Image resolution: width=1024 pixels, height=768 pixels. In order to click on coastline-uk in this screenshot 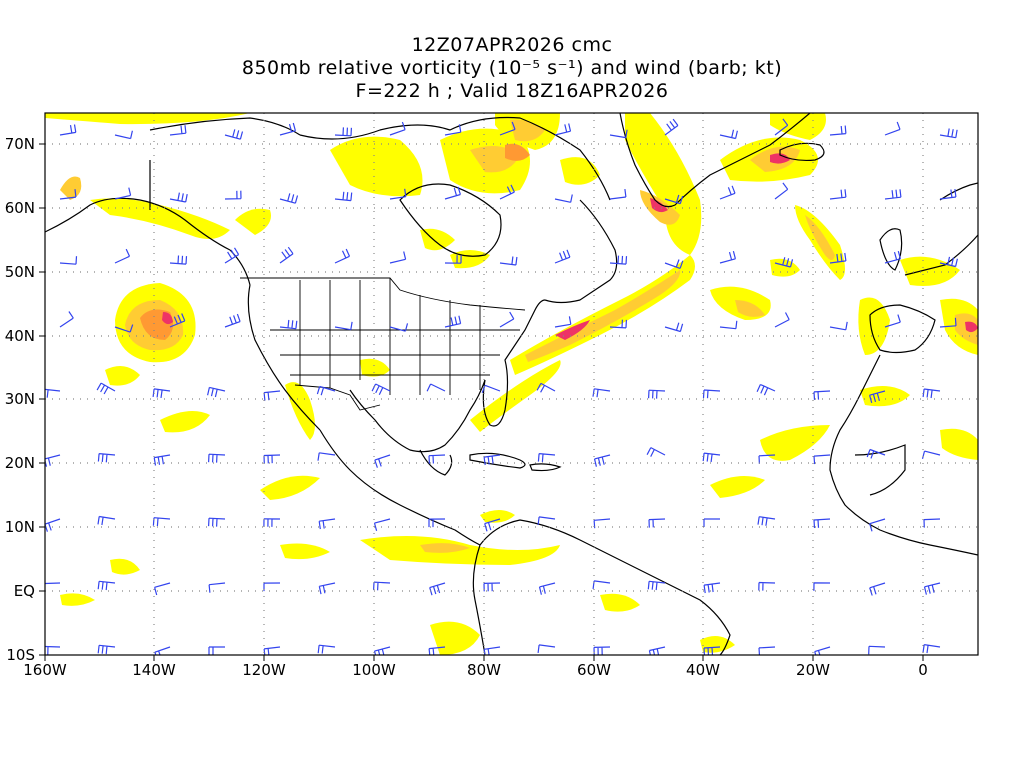, I will do `click(891, 249)`.